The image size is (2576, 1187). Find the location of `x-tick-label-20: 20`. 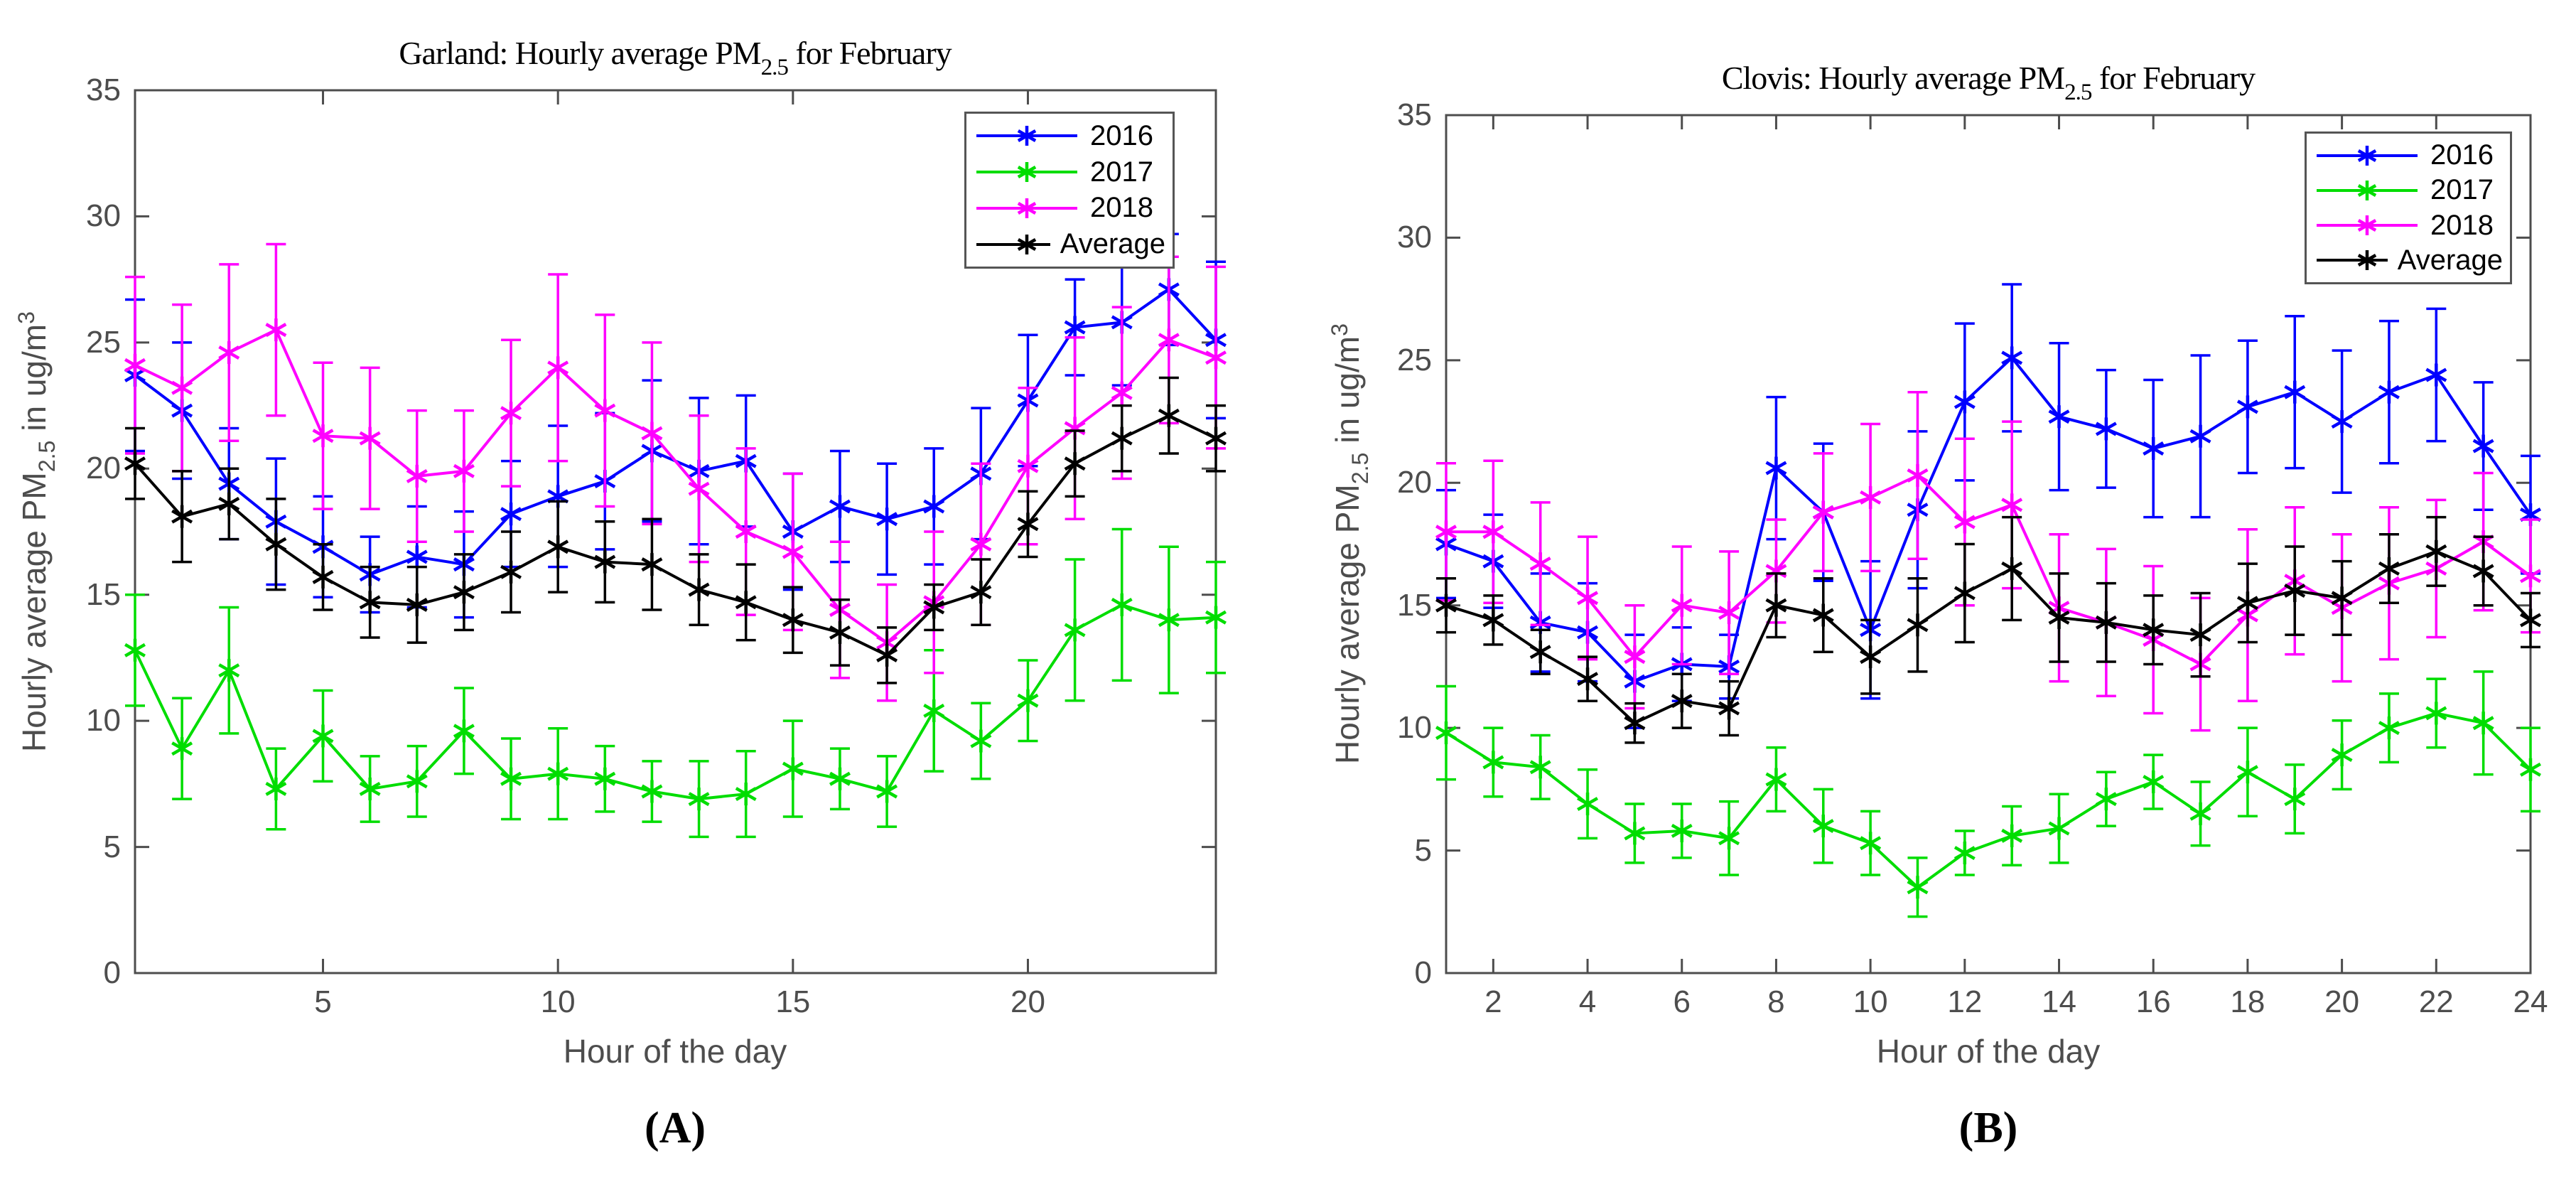

x-tick-label-20: 20 is located at coordinates (1028, 1001).